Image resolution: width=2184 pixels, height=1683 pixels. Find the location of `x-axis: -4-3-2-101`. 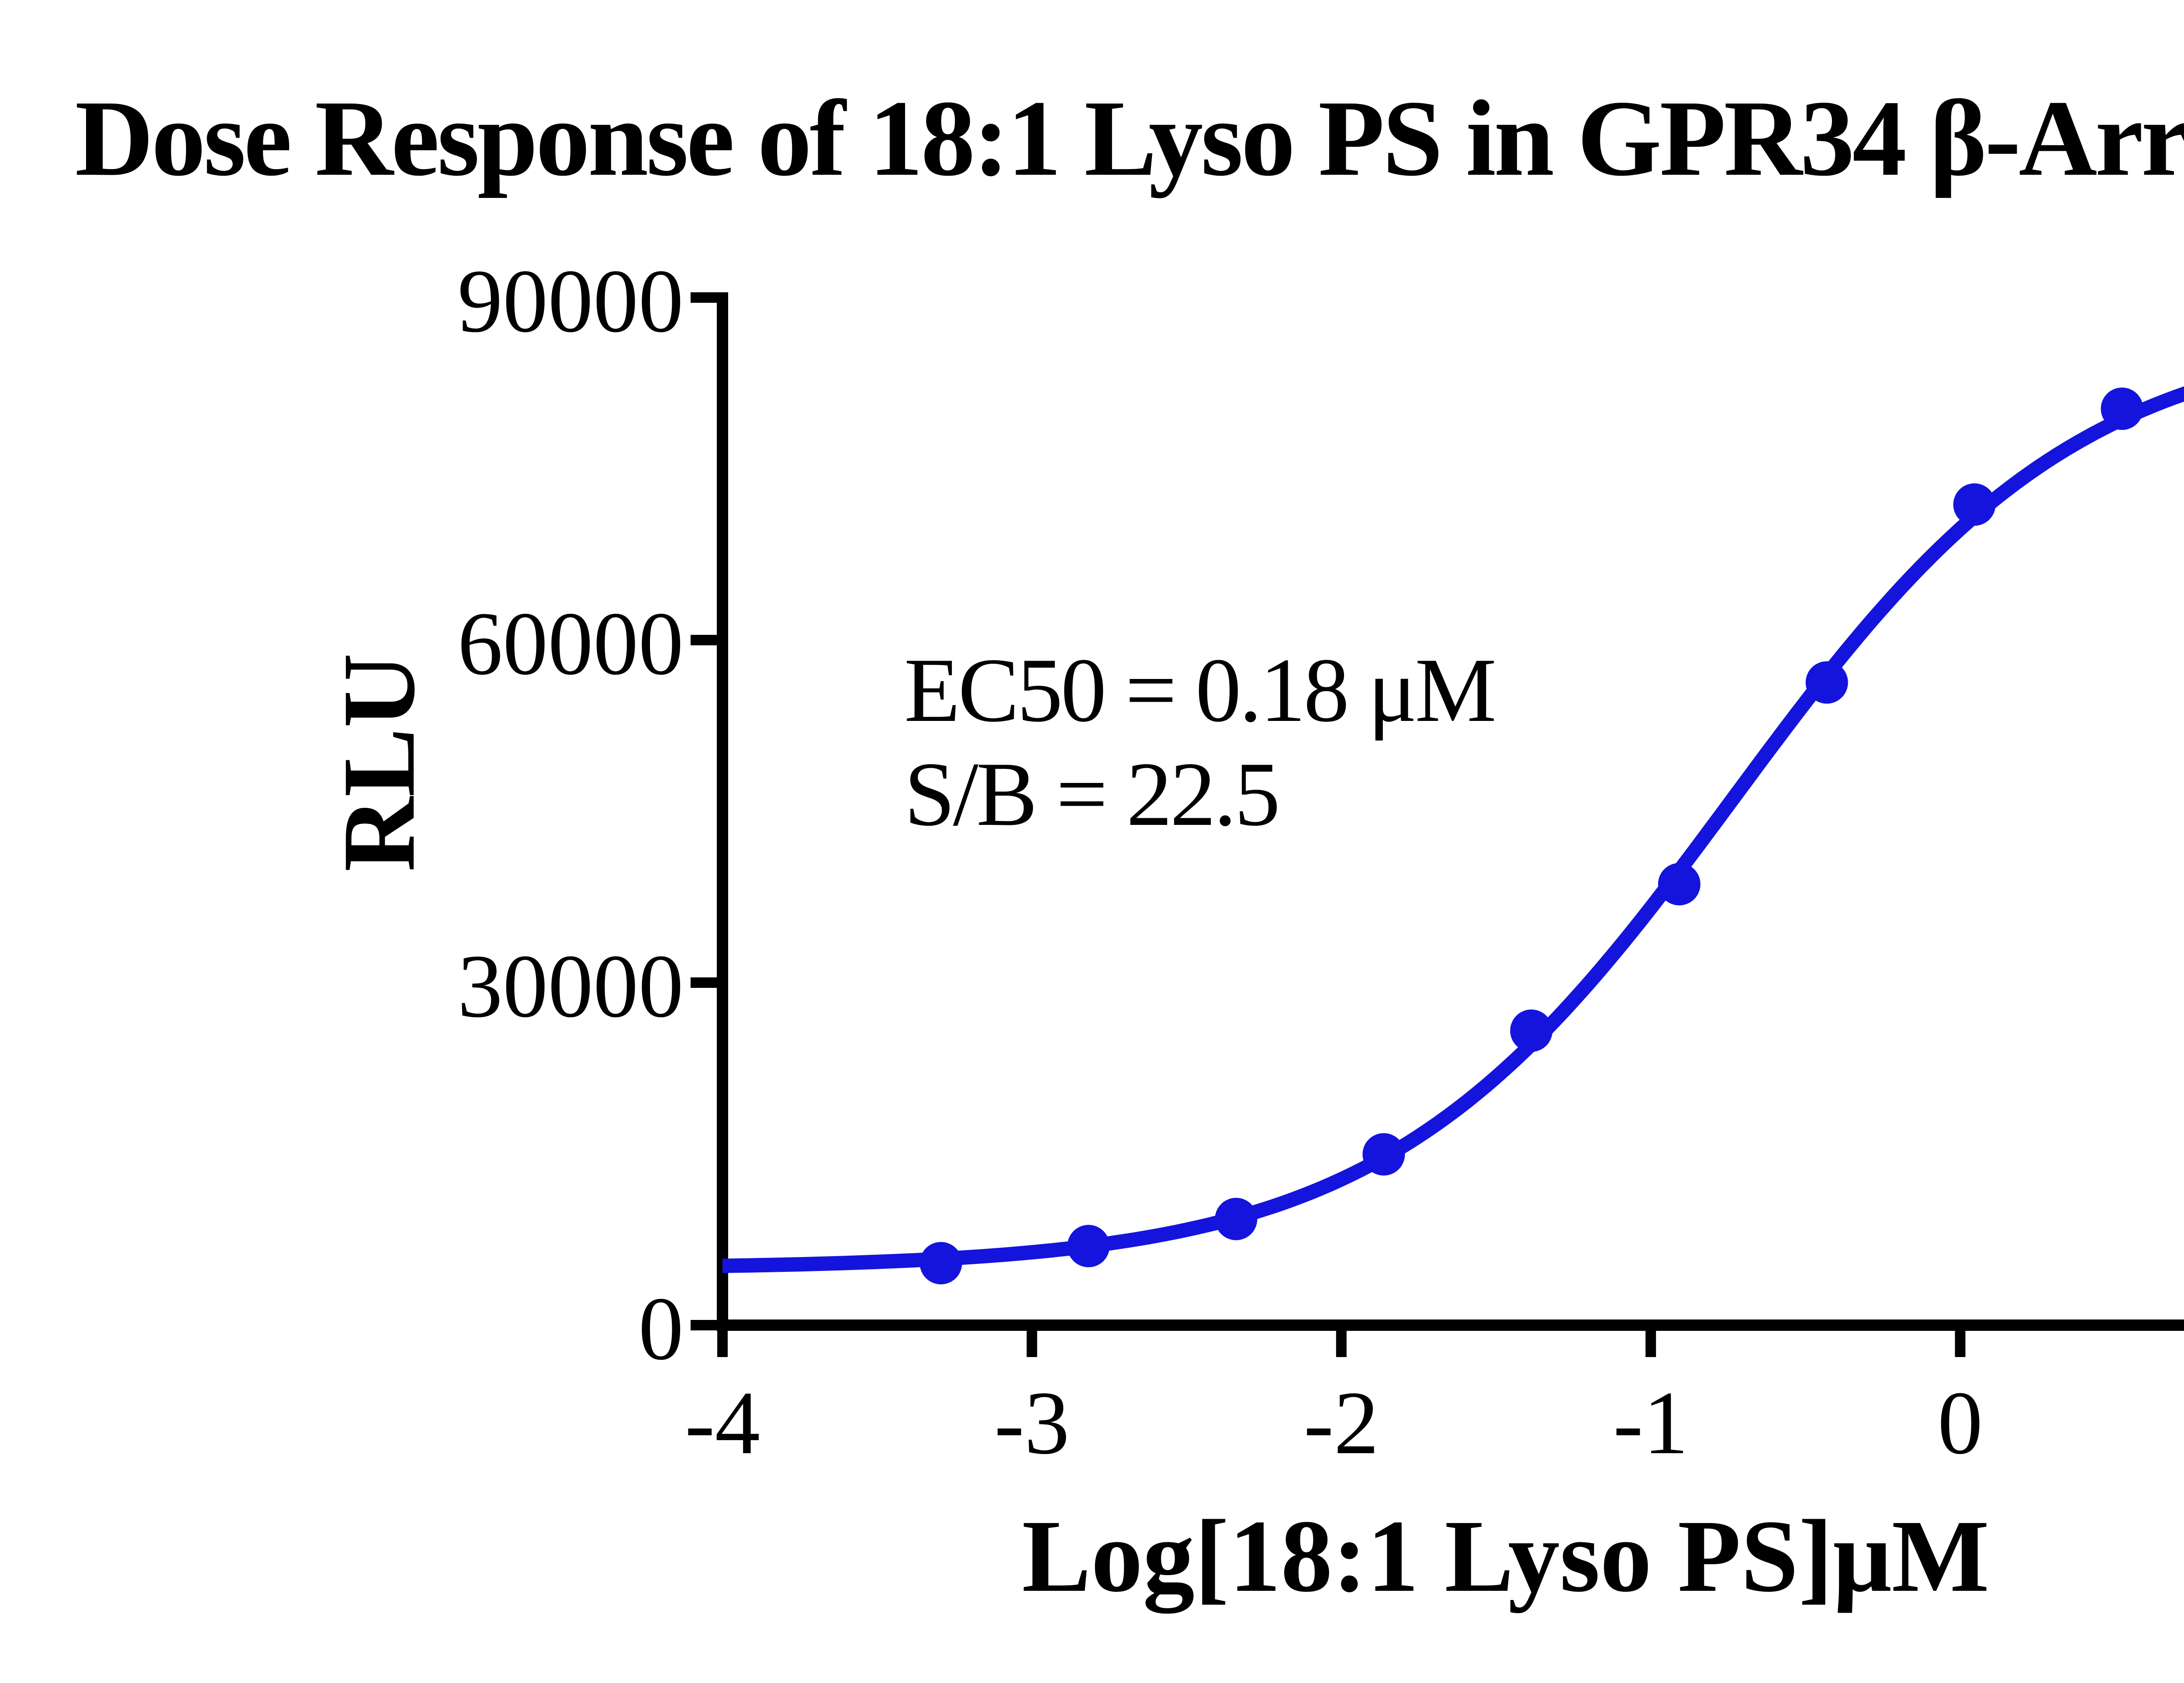

x-axis: -4-3-2-101 is located at coordinates (1434, 1396).